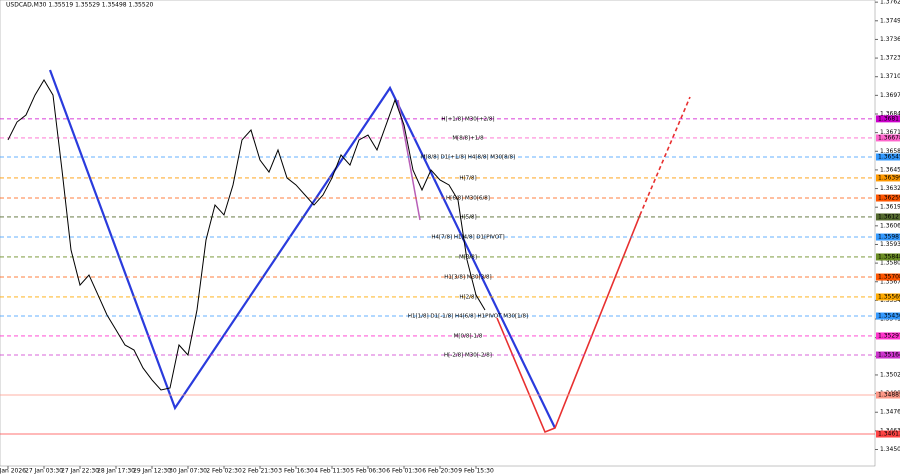  Describe the element at coordinates (468, 356) in the screenshot. I see `level-label: H[-2/8] M30[-2/8]` at that location.